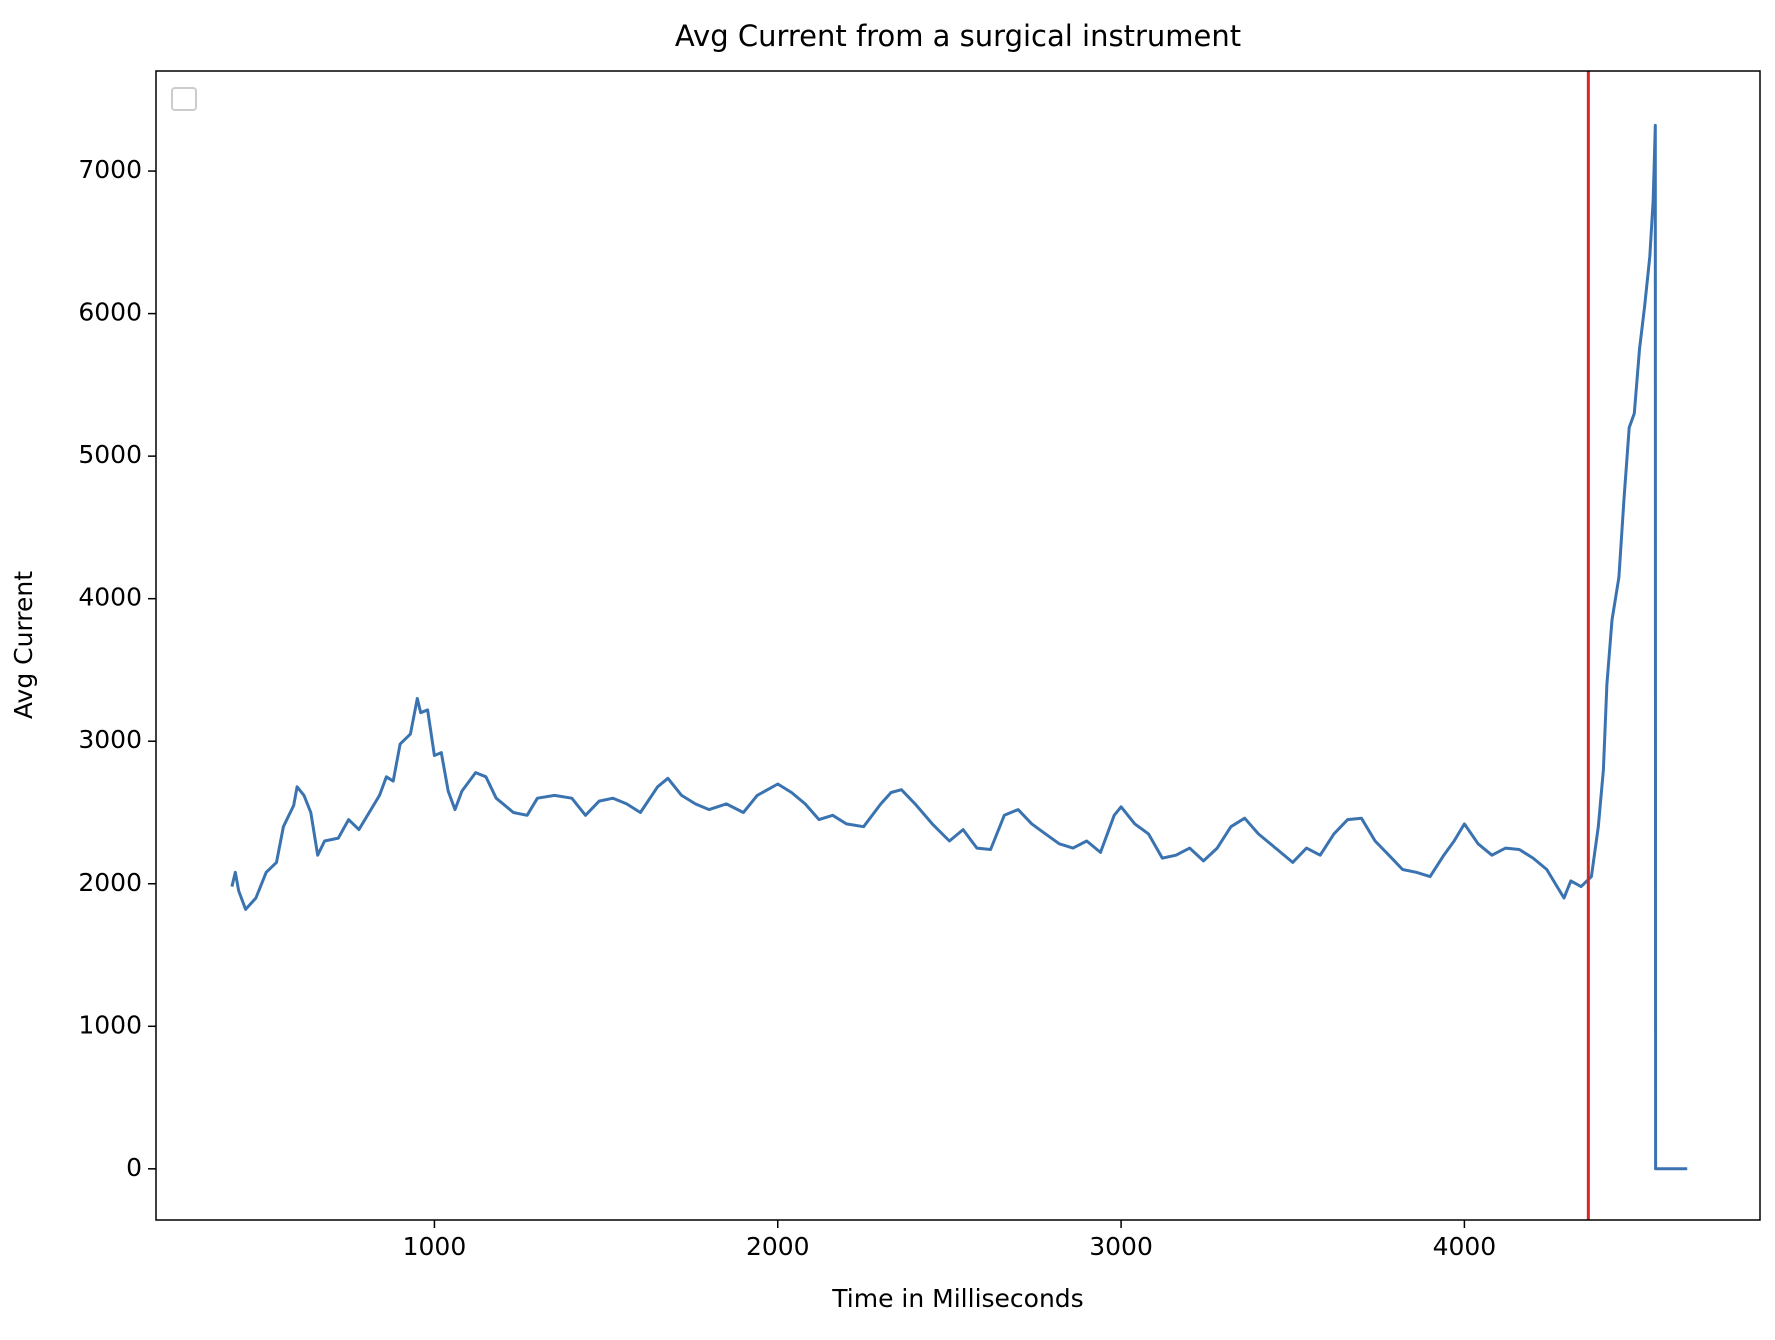 This screenshot has width=1775, height=1340. I want to click on y-tick-label: 5000, so click(110, 454).